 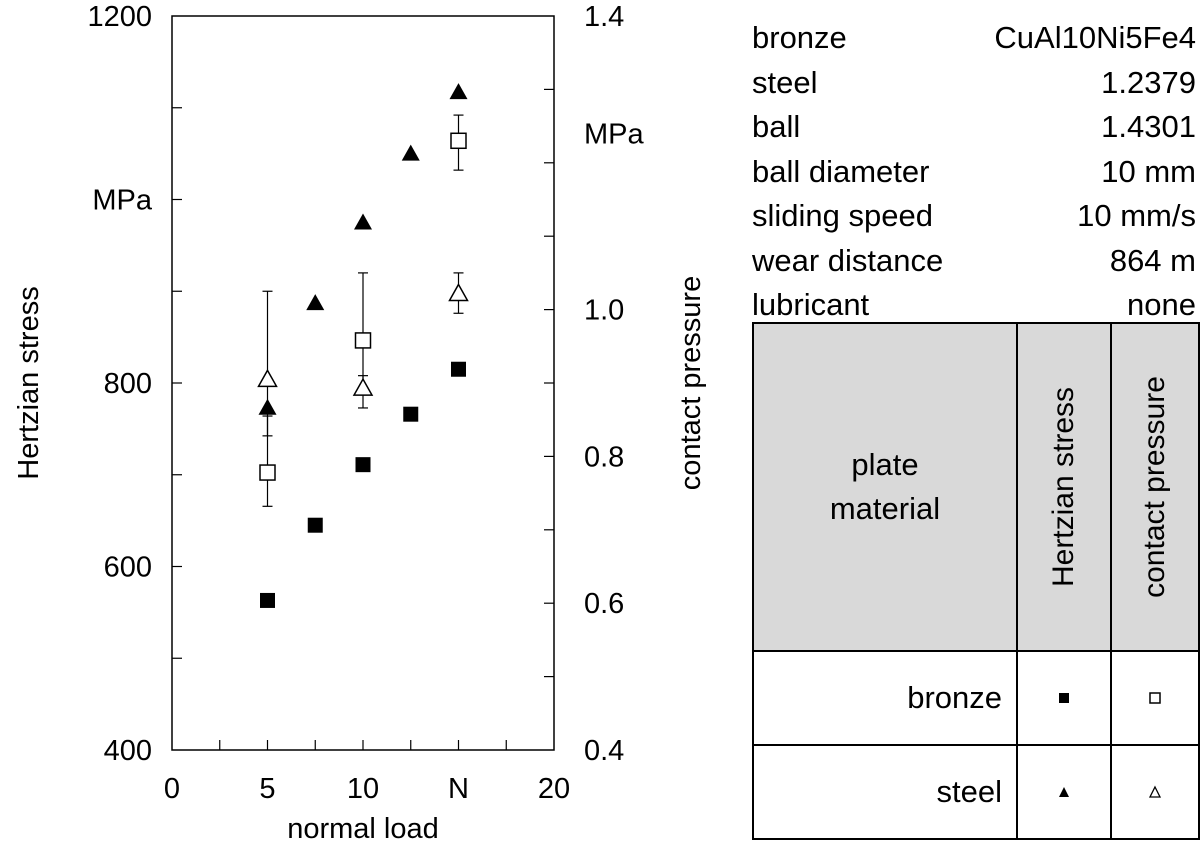 I want to click on param-value: none, so click(x=1161, y=304).